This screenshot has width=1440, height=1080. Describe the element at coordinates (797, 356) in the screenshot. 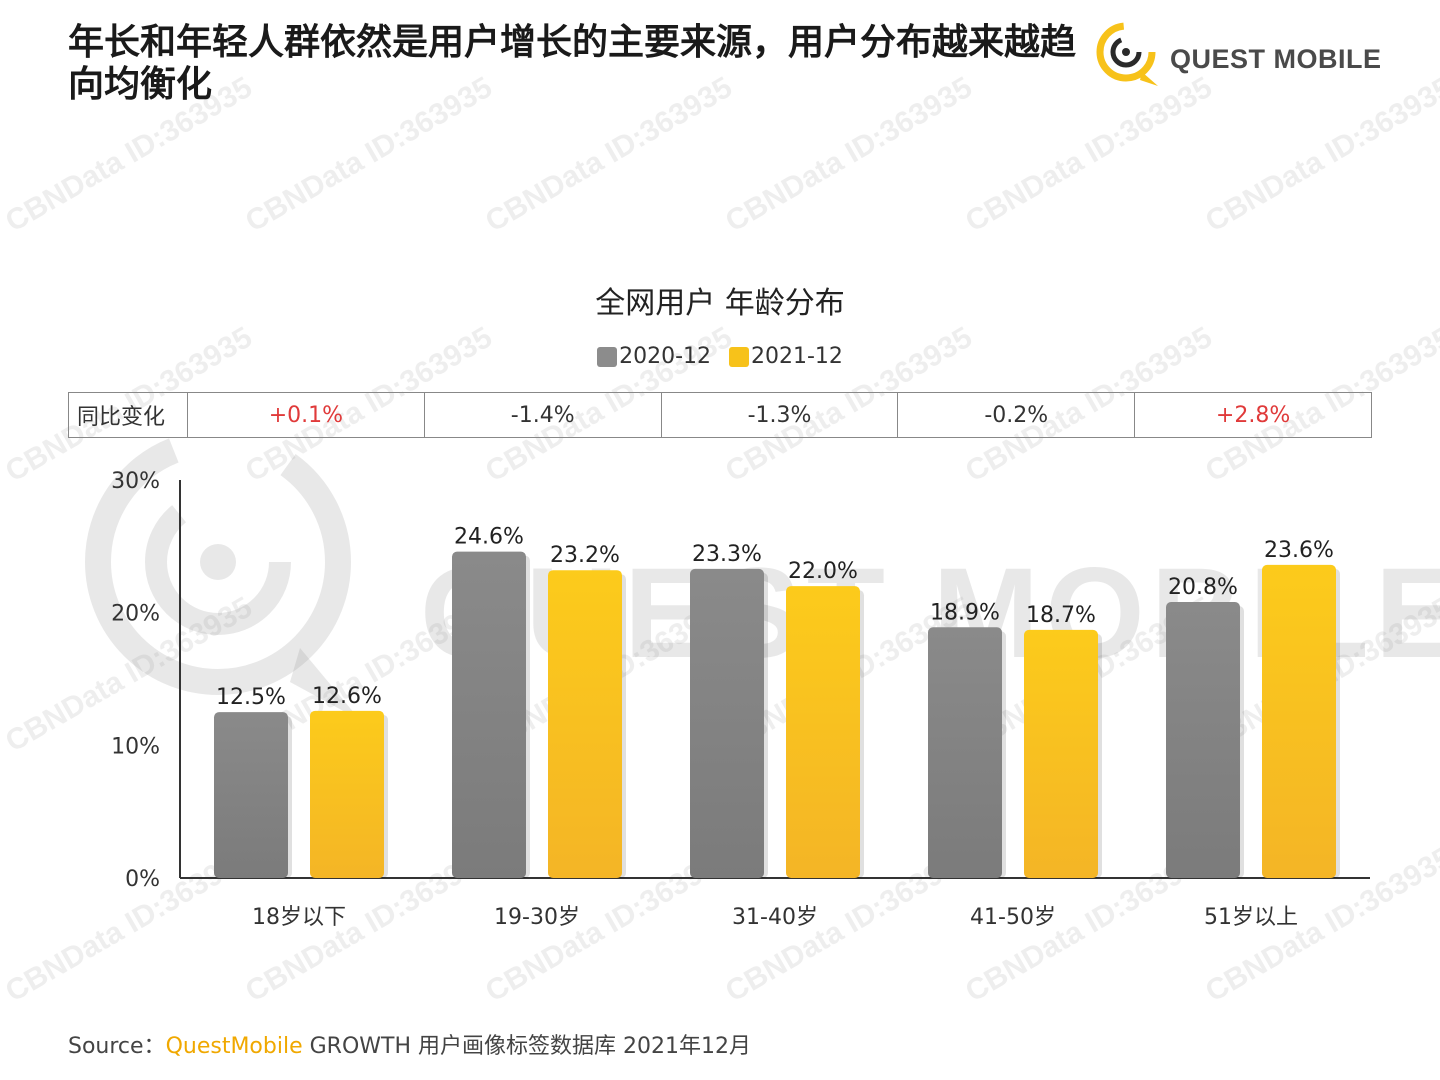

I see `legend-label-2021: 2021-12` at that location.